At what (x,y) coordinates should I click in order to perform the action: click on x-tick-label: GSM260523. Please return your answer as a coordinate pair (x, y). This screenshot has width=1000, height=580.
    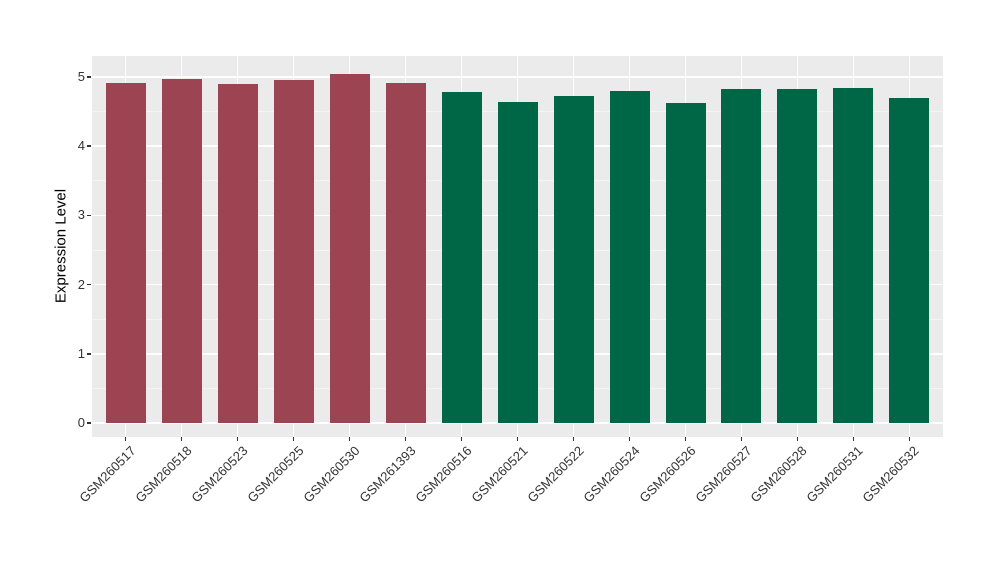
    Looking at the image, I should click on (219, 474).